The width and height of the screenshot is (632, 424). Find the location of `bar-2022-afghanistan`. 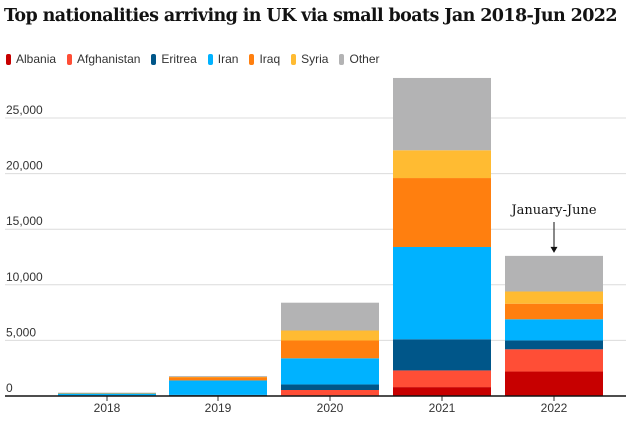

bar-2022-afghanistan is located at coordinates (554, 360).